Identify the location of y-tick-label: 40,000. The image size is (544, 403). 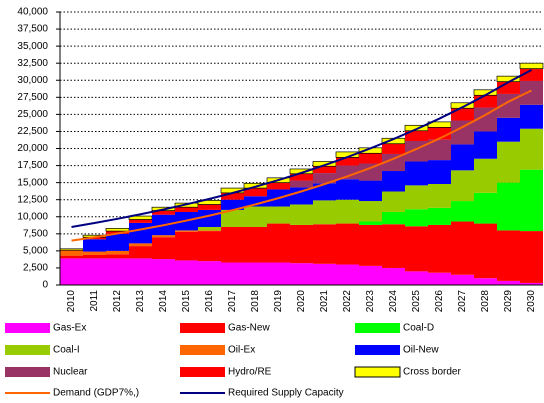
(32, 12).